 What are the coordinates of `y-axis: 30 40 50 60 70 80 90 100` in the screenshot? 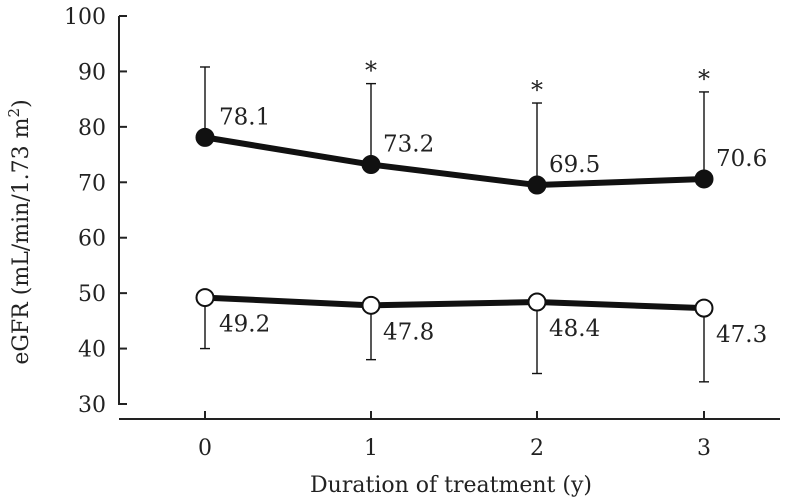 It's located at (95, 211).